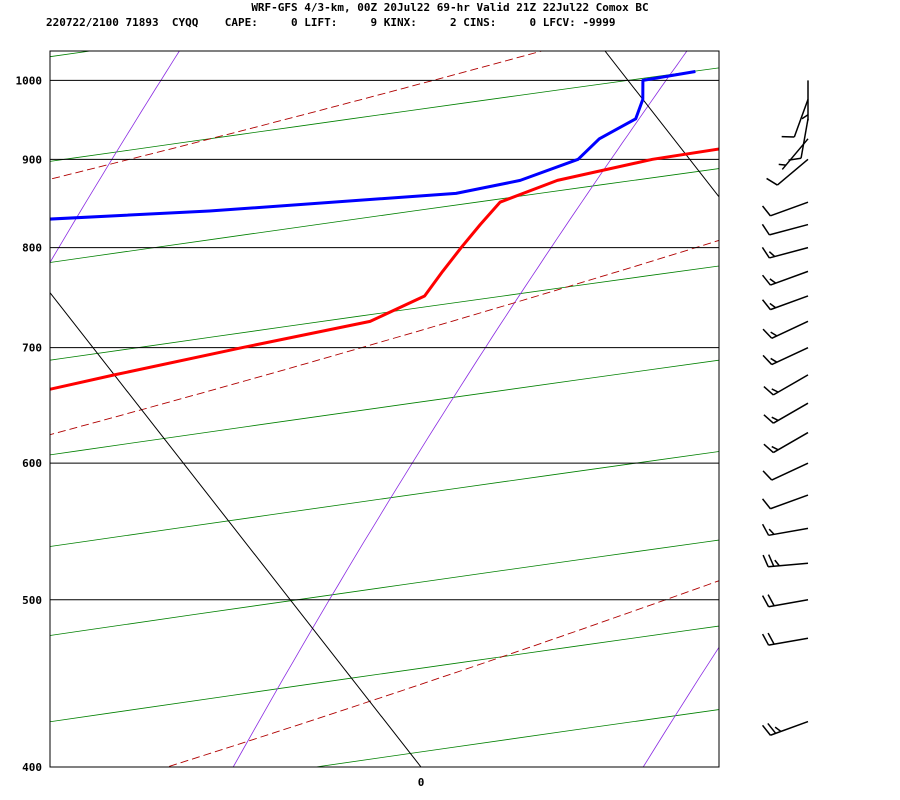 Image resolution: width=900 pixels, height=800 pixels. I want to click on pressure-tick-label: 400, so click(32, 767).